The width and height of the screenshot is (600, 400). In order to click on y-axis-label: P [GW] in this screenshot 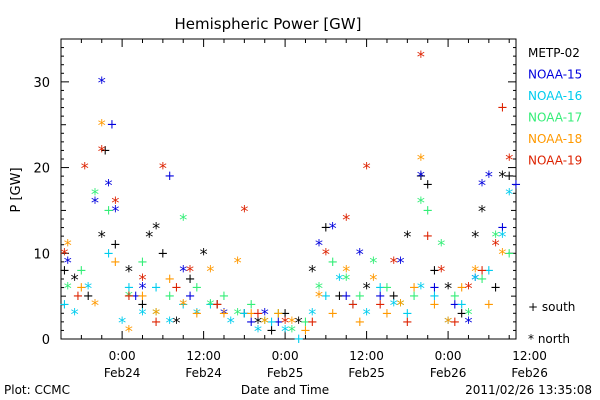, I will do `click(16, 189)`.